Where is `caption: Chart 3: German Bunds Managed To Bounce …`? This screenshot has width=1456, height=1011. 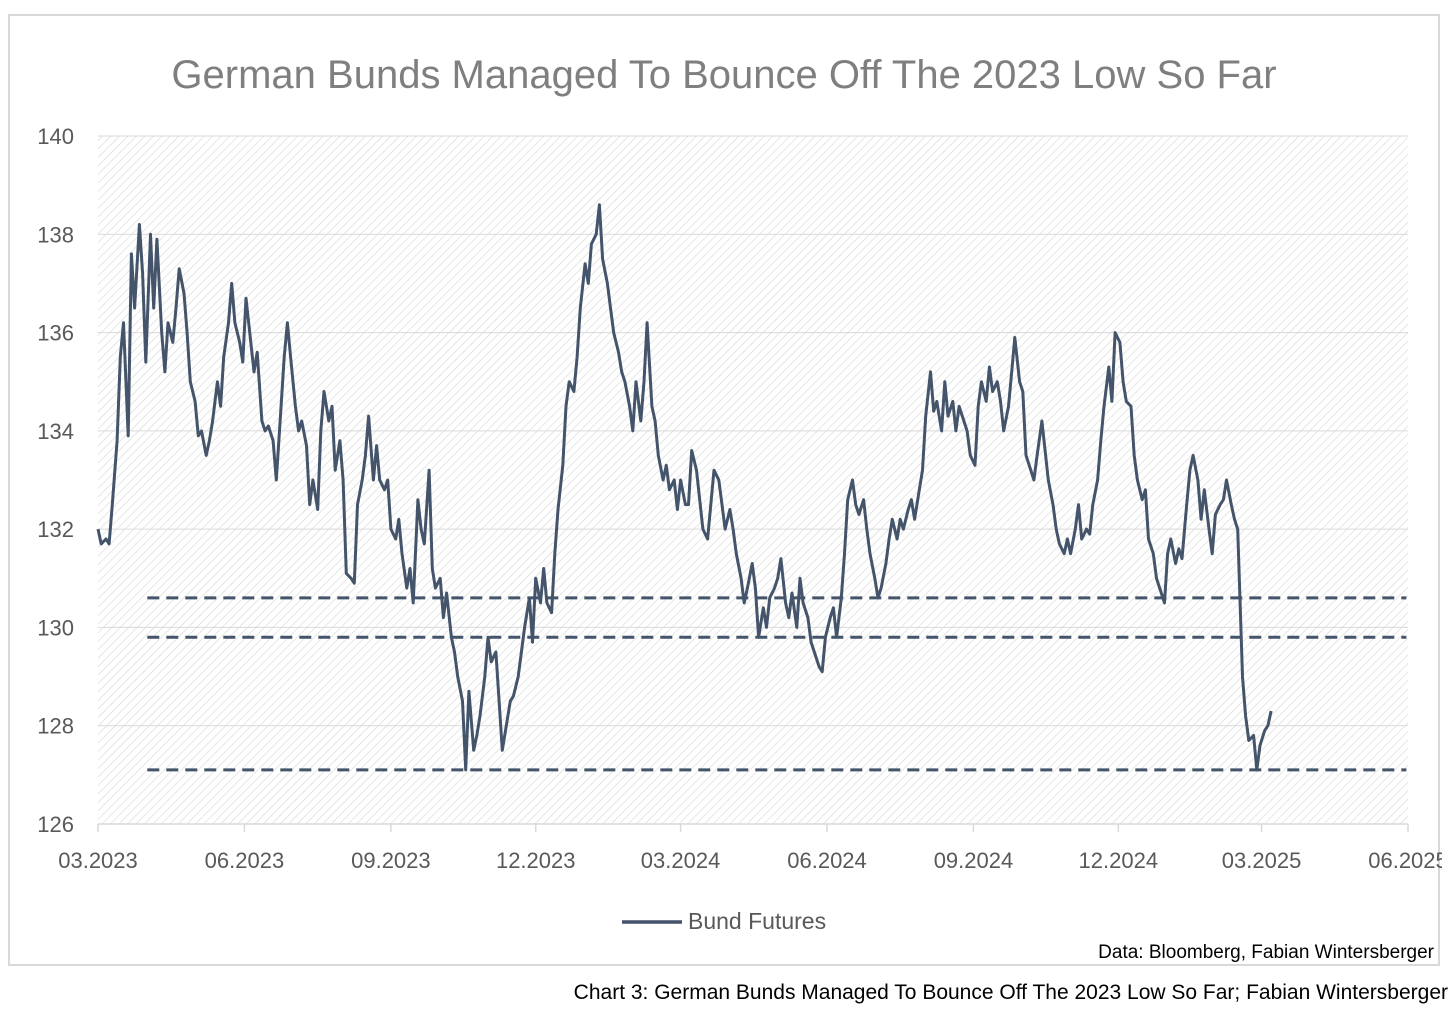
caption: Chart 3: German Bunds Managed To Bounce … is located at coordinates (1010, 992).